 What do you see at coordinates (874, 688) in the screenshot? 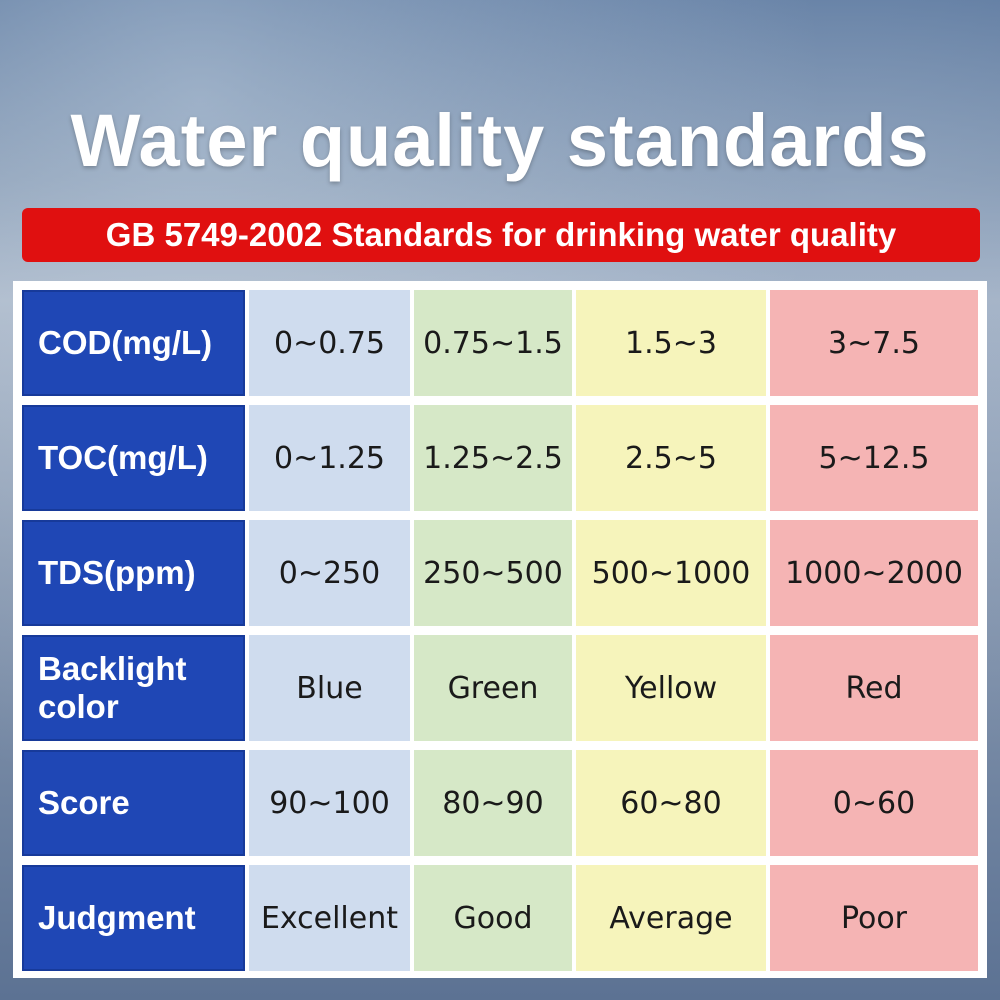
I see `cell-backlight-red: Red` at bounding box center [874, 688].